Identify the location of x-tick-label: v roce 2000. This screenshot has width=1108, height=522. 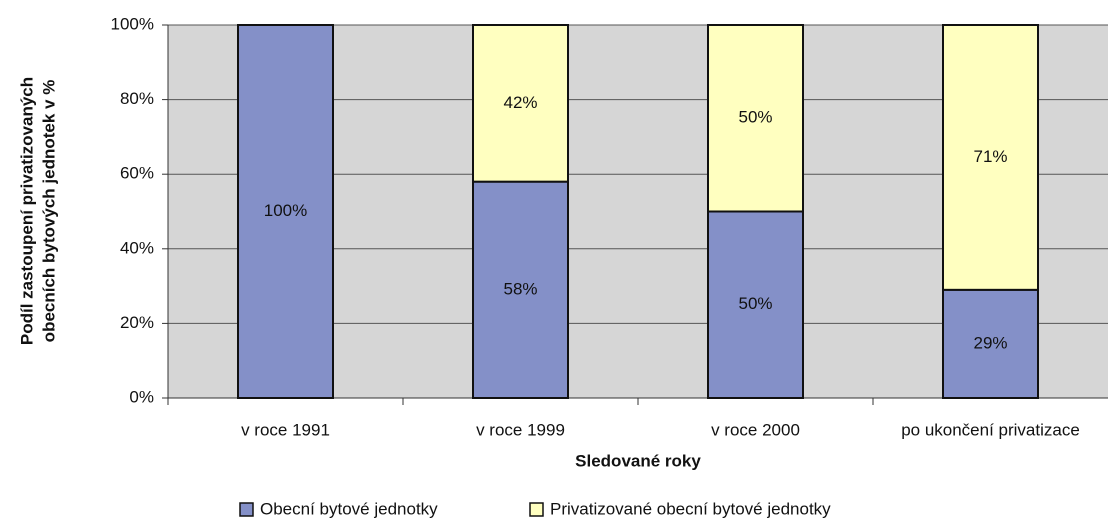
(755, 429).